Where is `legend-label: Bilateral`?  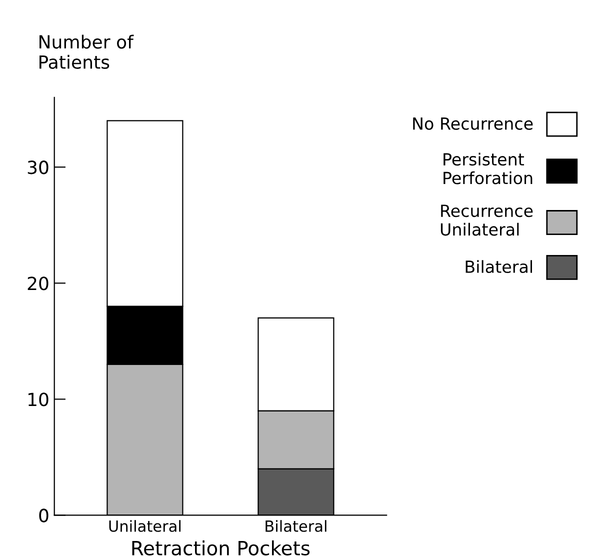 legend-label: Bilateral is located at coordinates (499, 267).